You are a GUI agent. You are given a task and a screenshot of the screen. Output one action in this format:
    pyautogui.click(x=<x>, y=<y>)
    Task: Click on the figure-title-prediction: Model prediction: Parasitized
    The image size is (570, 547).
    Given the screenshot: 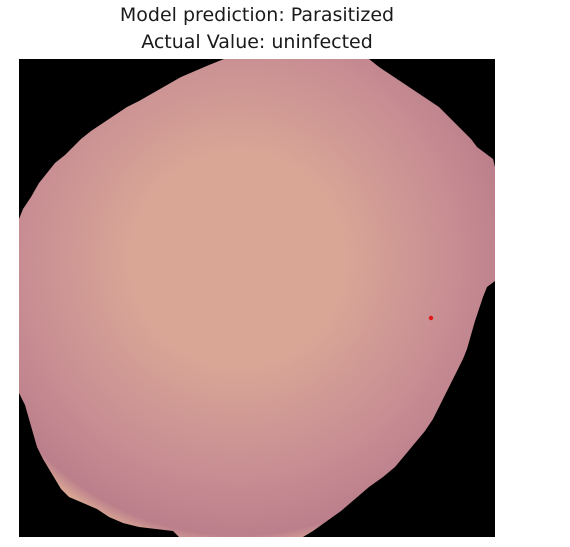 What is the action you would take?
    pyautogui.click(x=257, y=15)
    